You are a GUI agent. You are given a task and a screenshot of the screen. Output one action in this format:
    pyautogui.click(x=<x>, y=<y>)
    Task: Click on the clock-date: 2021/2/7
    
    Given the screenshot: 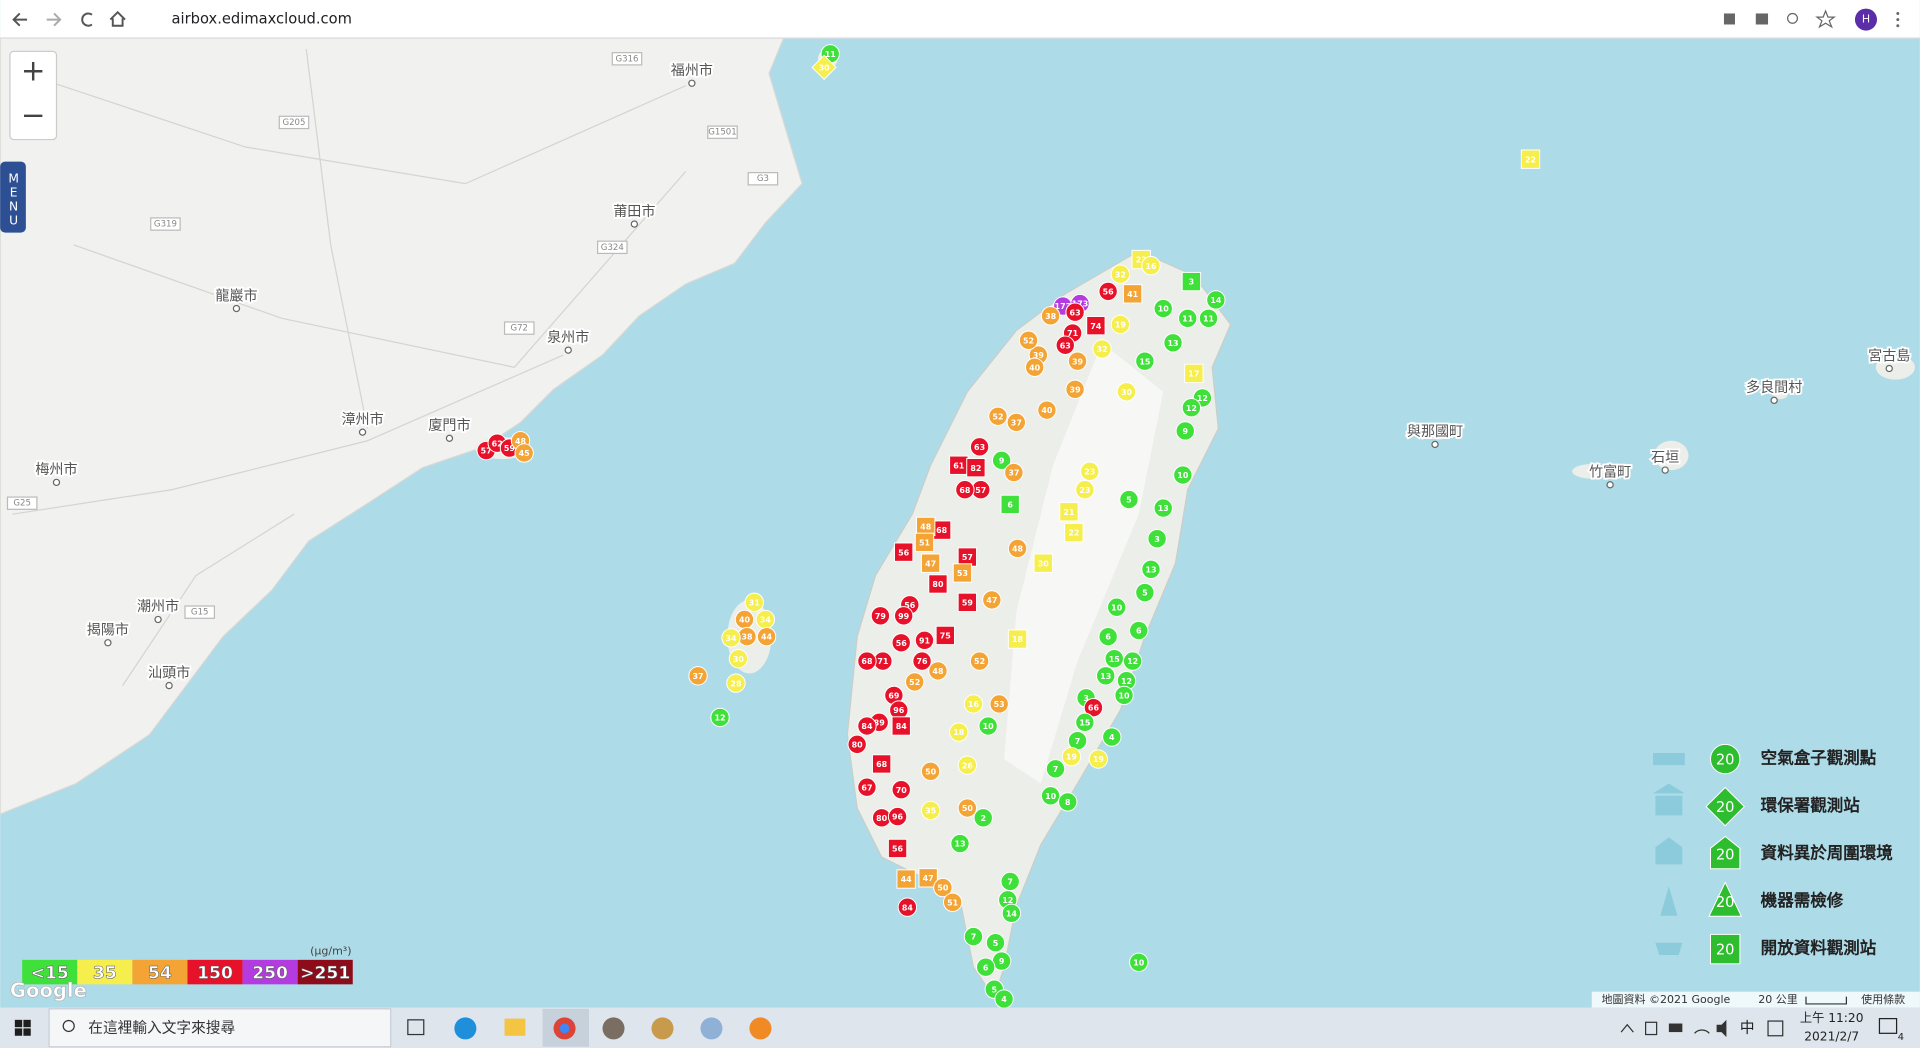 What is the action you would take?
    pyautogui.click(x=1831, y=1036)
    